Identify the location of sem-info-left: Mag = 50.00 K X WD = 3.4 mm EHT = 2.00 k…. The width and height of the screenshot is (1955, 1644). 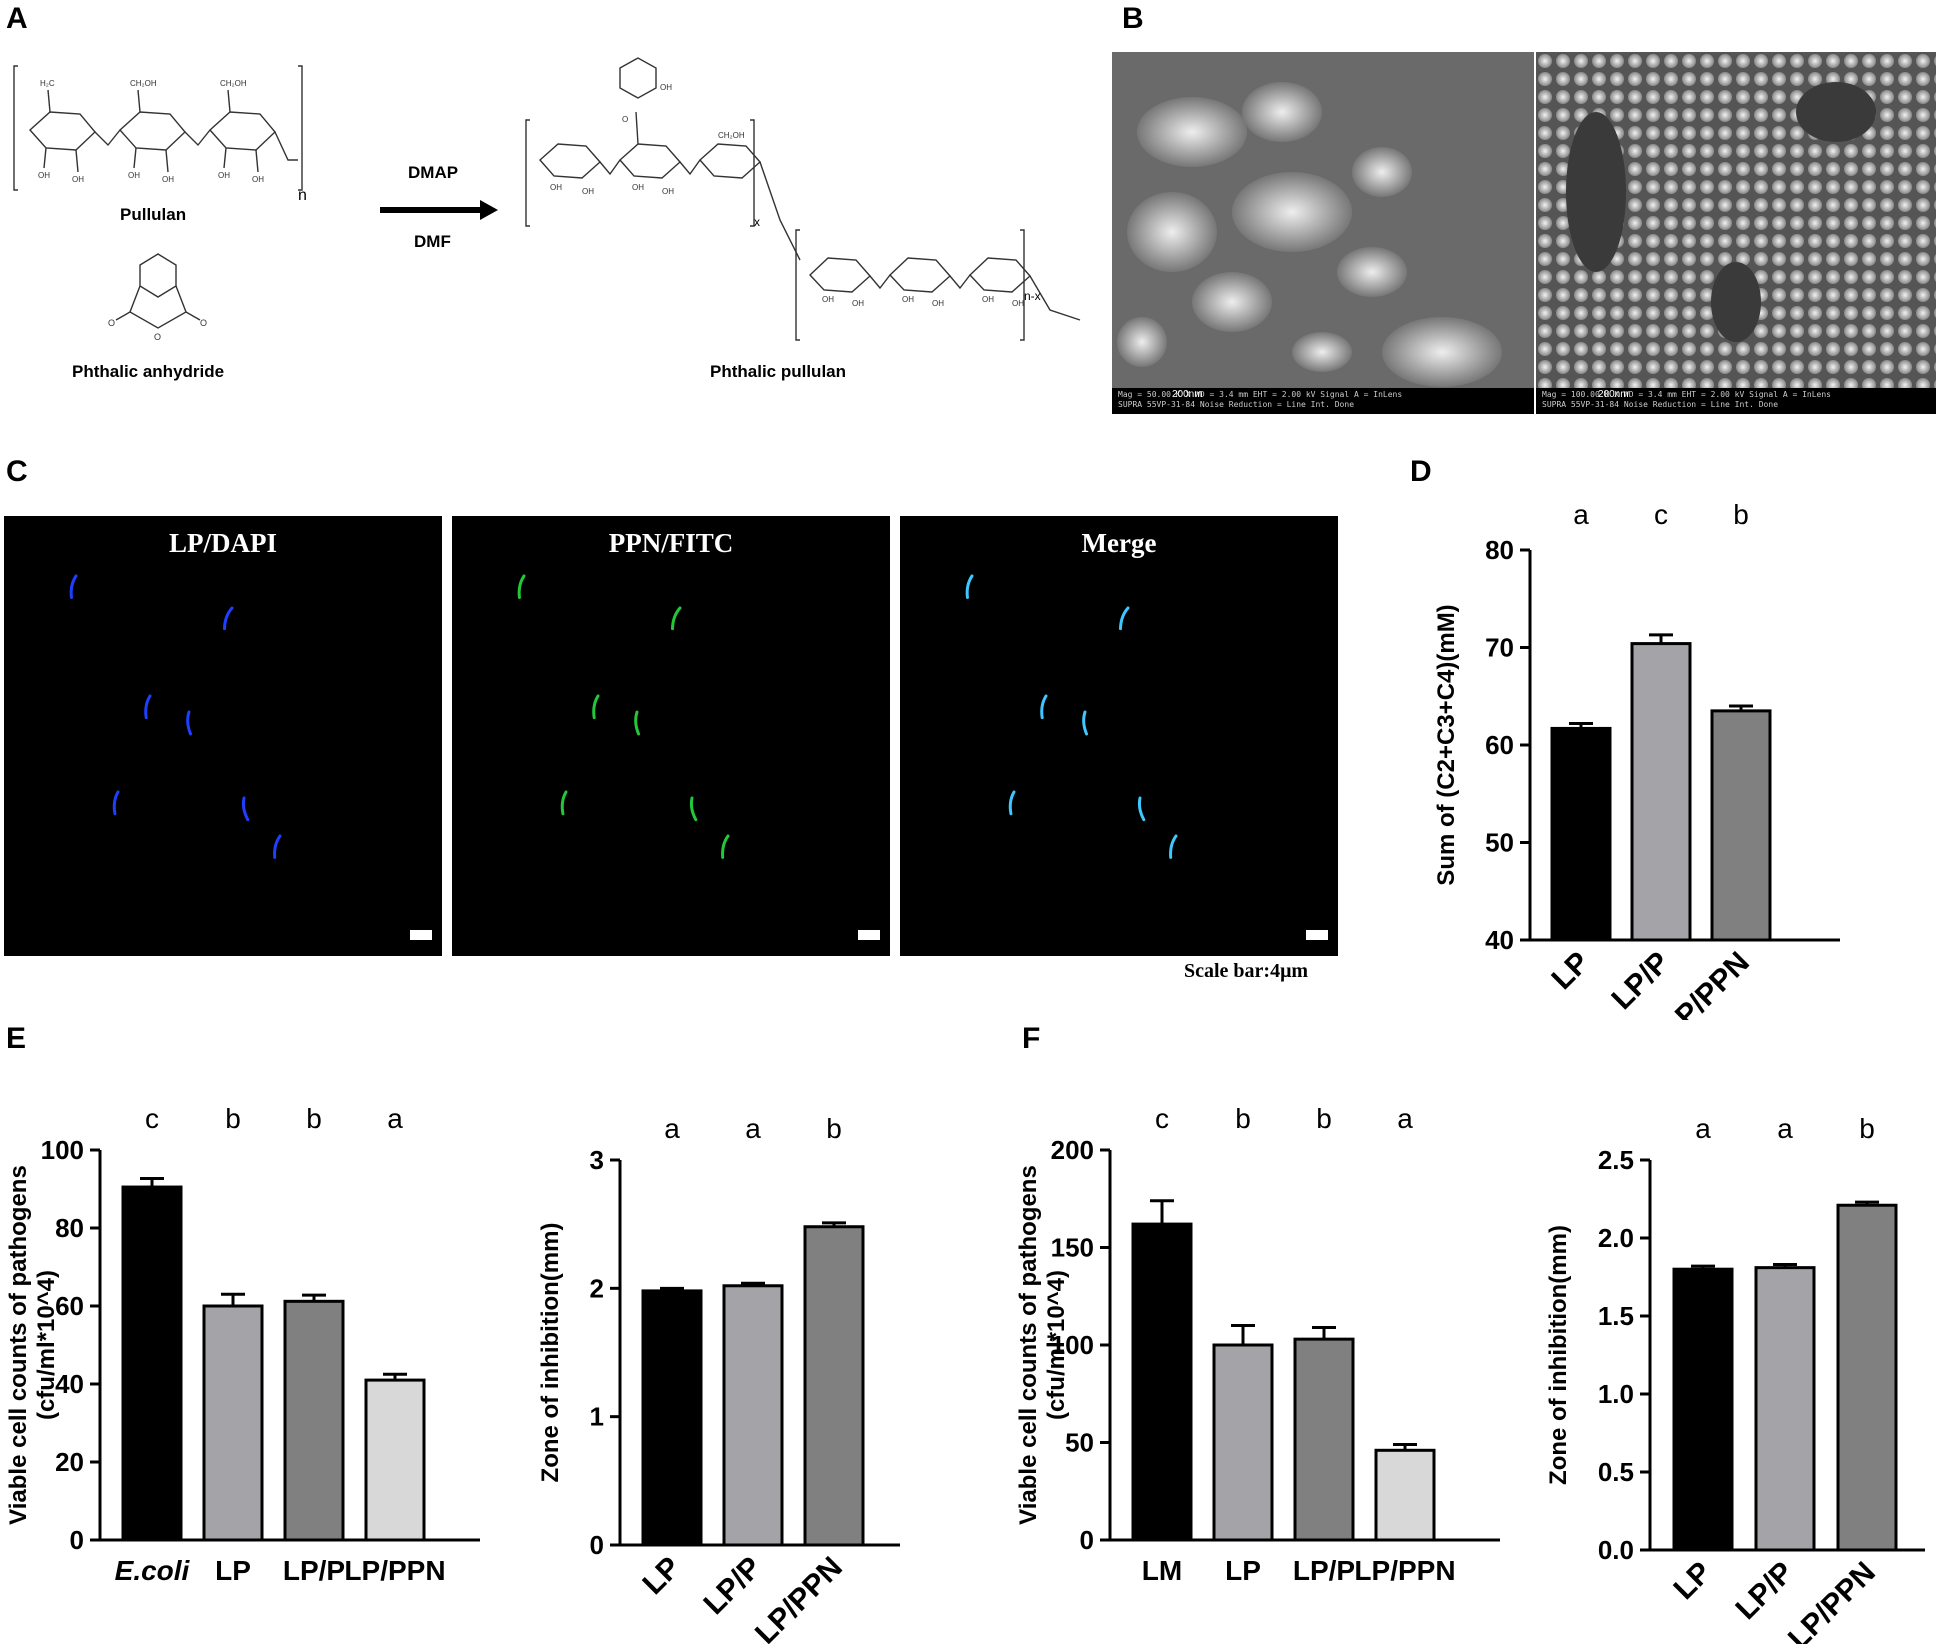
(1323, 401).